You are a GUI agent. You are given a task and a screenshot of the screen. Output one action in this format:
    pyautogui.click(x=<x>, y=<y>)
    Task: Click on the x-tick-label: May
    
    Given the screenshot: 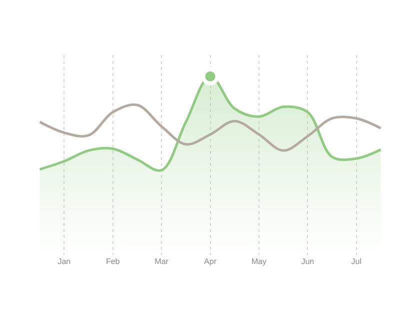 What is the action you would take?
    pyautogui.click(x=259, y=261)
    